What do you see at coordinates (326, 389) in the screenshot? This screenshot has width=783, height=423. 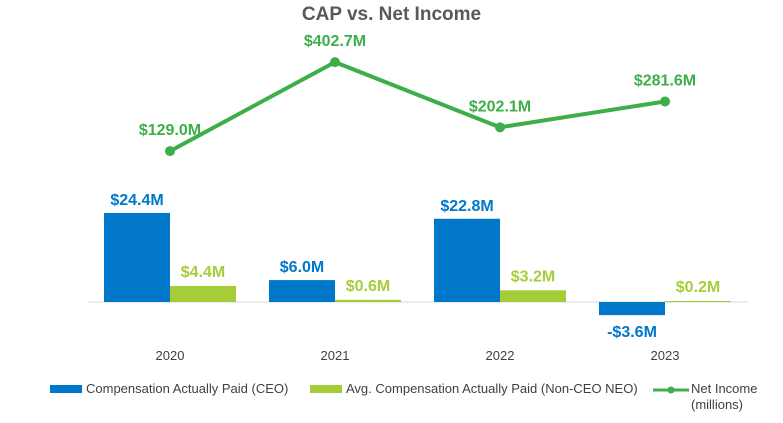 I see `legend-swatch-neo` at bounding box center [326, 389].